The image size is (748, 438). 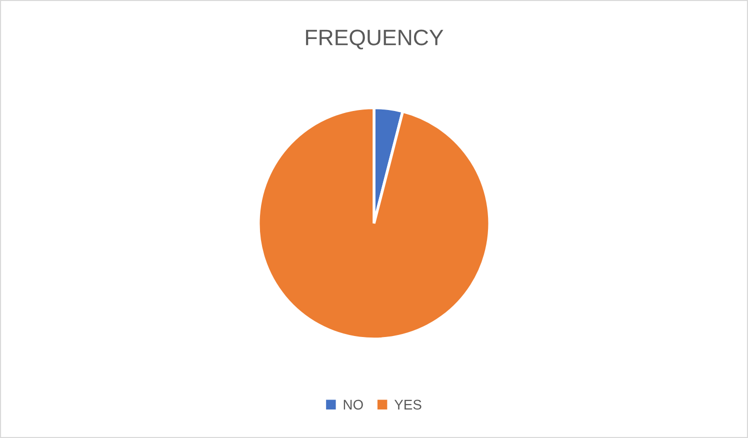 I want to click on legend-label: YES, so click(x=408, y=405).